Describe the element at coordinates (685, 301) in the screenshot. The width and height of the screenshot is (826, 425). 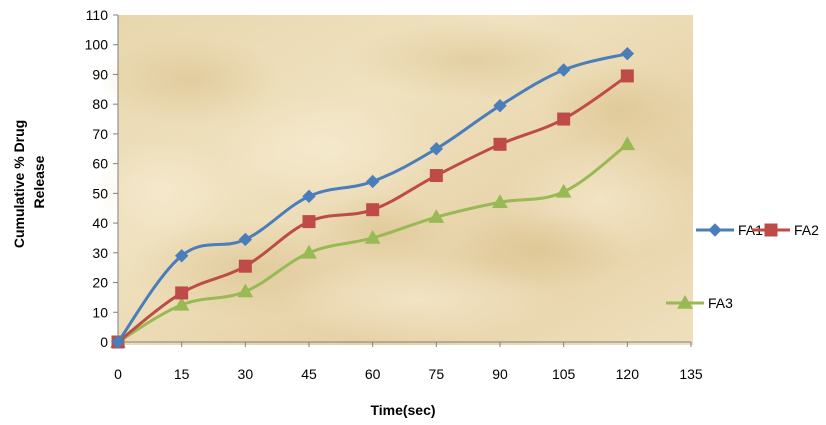
I see `legend-marker-fa3` at that location.